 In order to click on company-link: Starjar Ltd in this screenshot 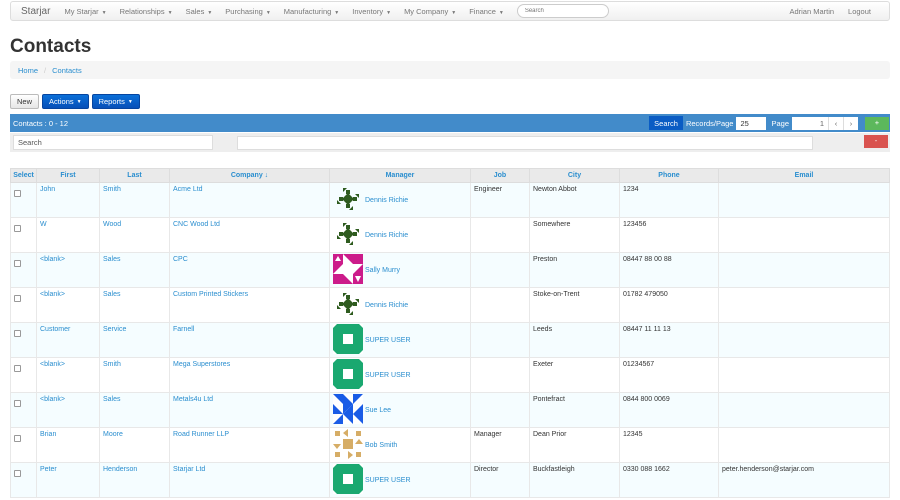, I will do `click(249, 480)`.